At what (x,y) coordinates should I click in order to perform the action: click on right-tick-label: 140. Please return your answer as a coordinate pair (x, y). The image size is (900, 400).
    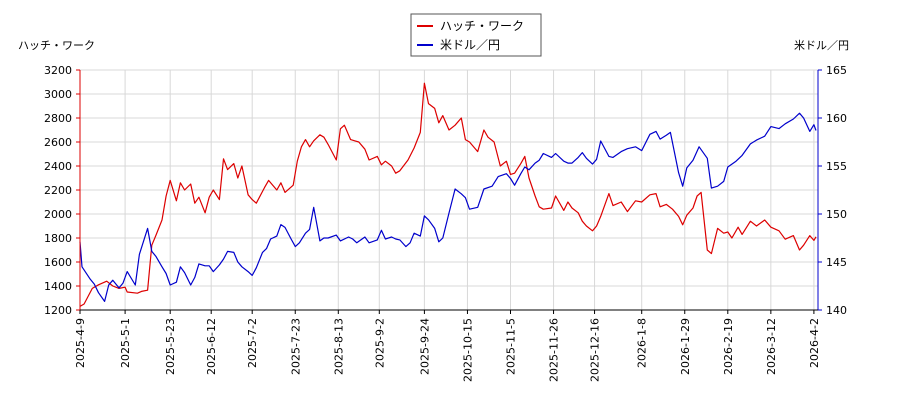
    Looking at the image, I should click on (836, 310).